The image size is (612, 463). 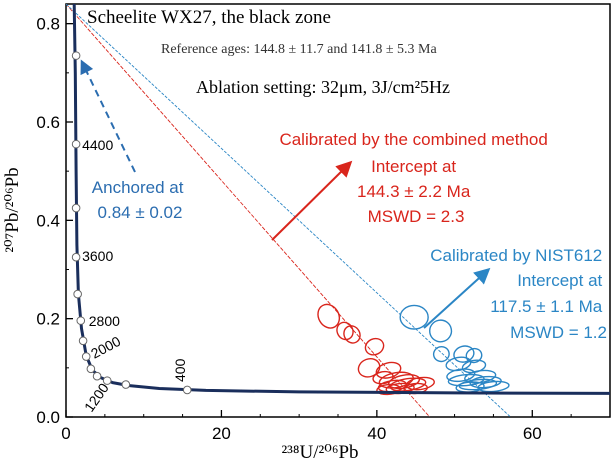 I want to click on combined-arrow, so click(x=312, y=200).